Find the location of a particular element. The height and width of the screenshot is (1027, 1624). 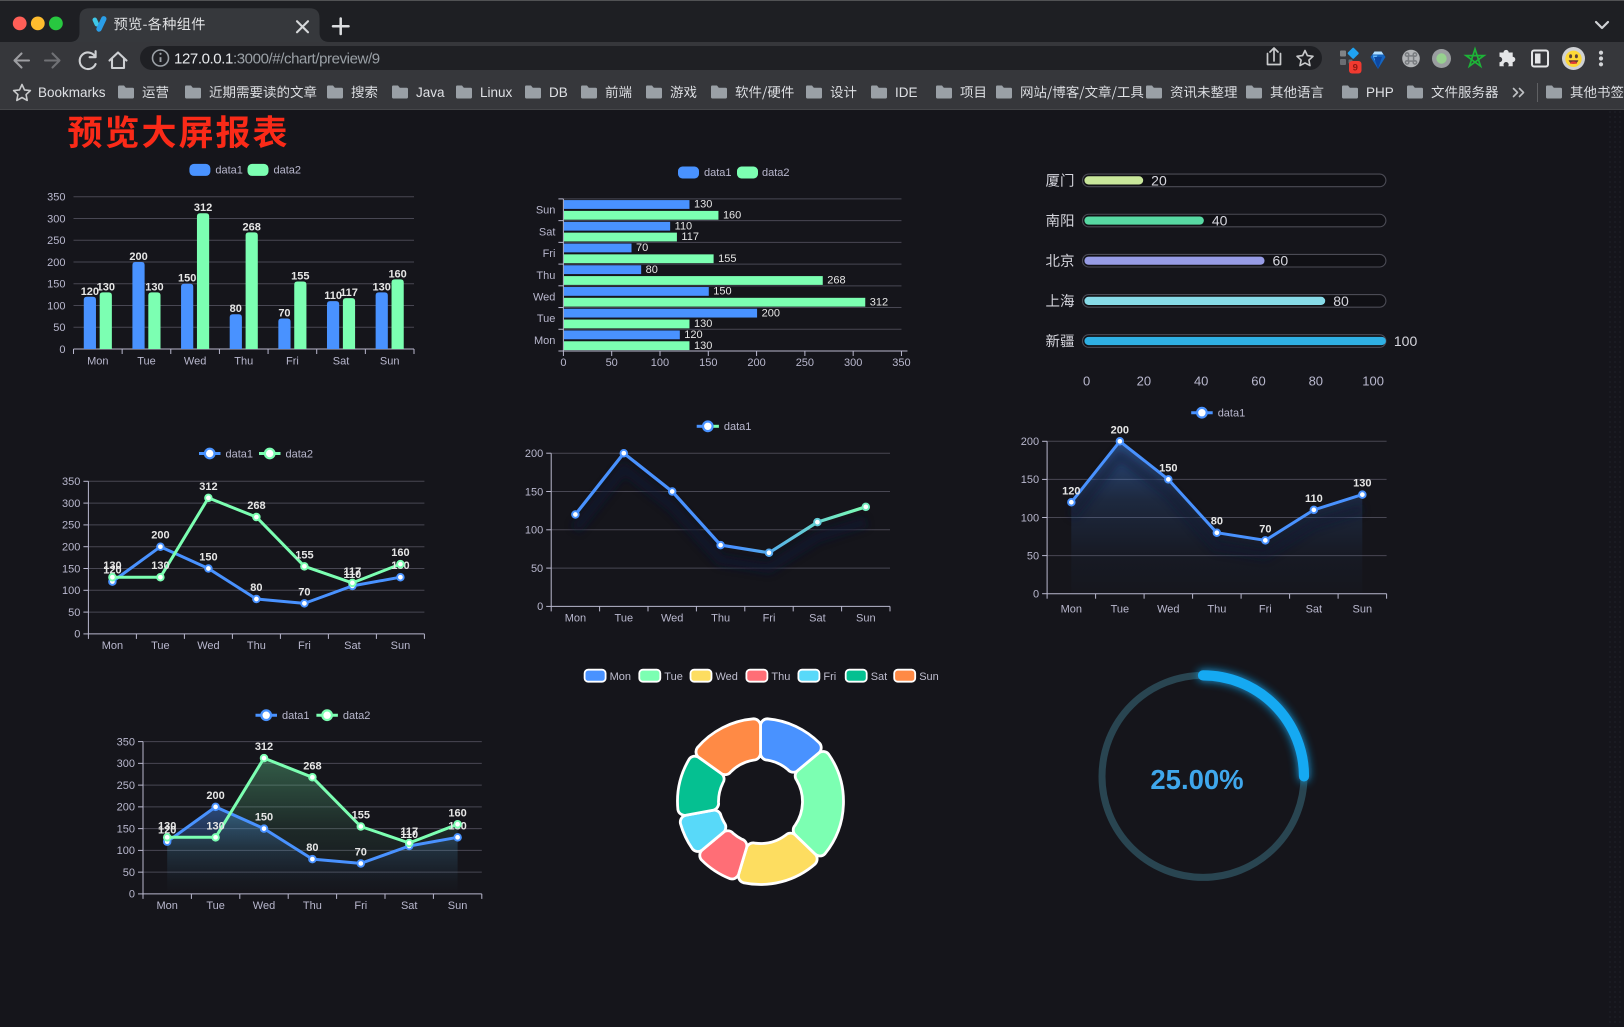

svg-text: 268 is located at coordinates (312, 766).